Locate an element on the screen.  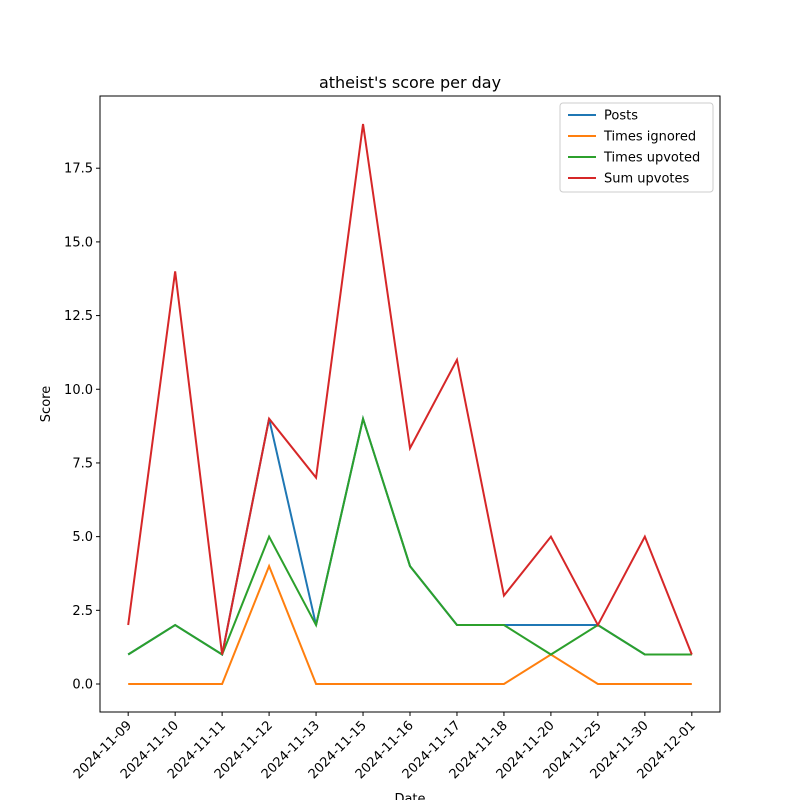
y-tick-label: 15.0 is located at coordinates (78, 242).